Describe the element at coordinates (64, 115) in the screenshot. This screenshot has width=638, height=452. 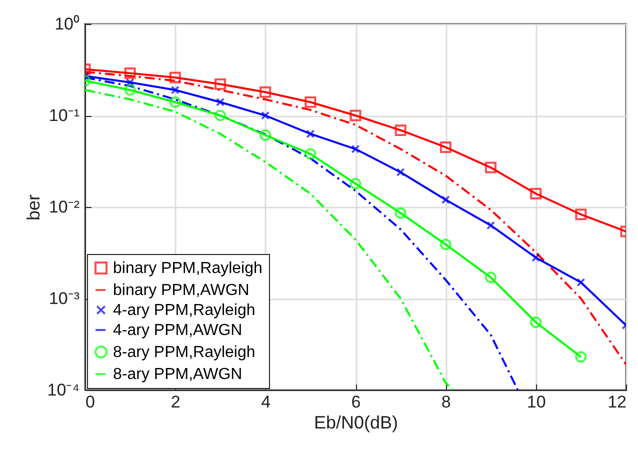
I see `y-tick-label: 10⁻¹` at that location.